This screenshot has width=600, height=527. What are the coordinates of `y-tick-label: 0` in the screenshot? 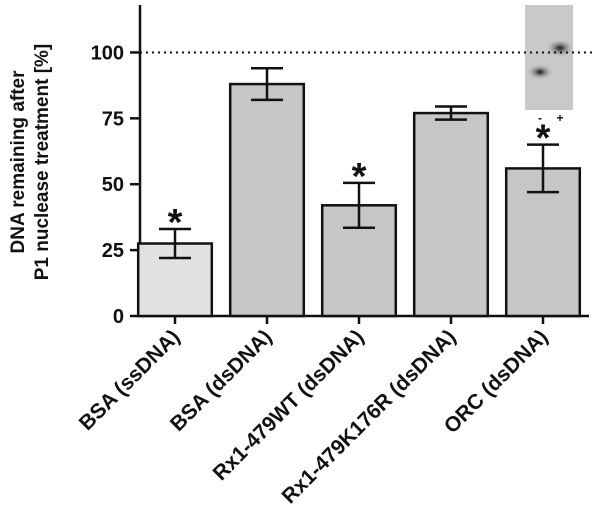 It's located at (118, 317).